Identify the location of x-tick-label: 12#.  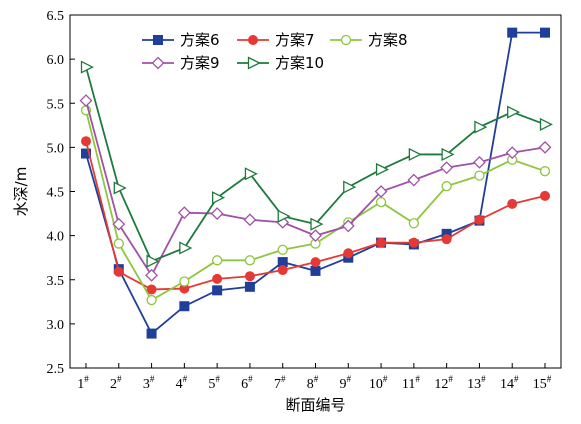
(443, 383).